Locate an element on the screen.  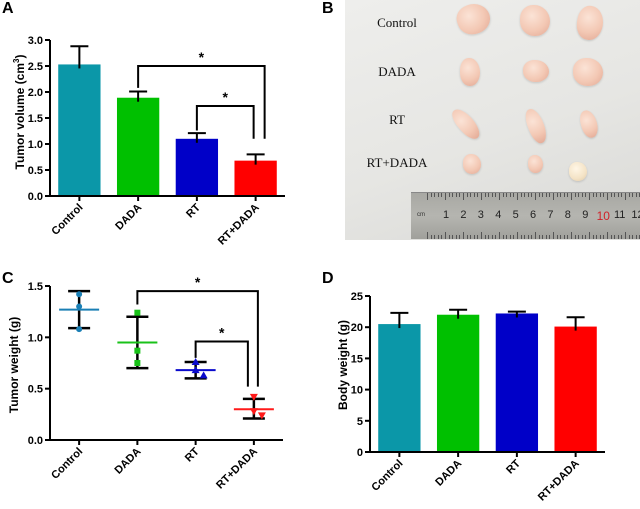
y-tick-label: 20 is located at coordinates (357, 328).